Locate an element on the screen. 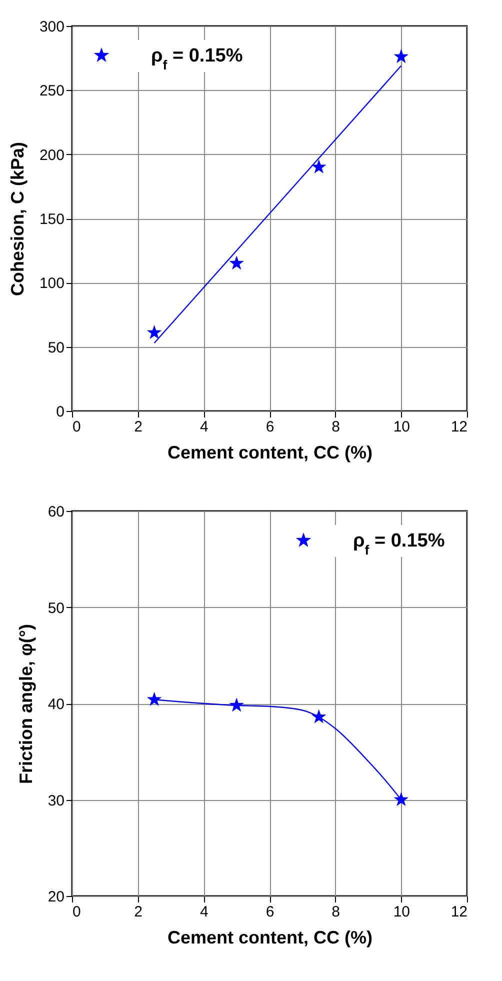  y-tick-label: 60 is located at coordinates (56, 512).